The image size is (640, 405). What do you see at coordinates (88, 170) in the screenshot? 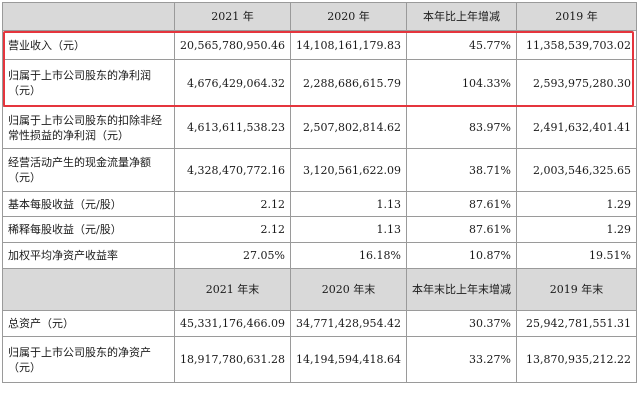
I see `row-label: 经营活动产生的现金流量净额（元）` at bounding box center [88, 170].